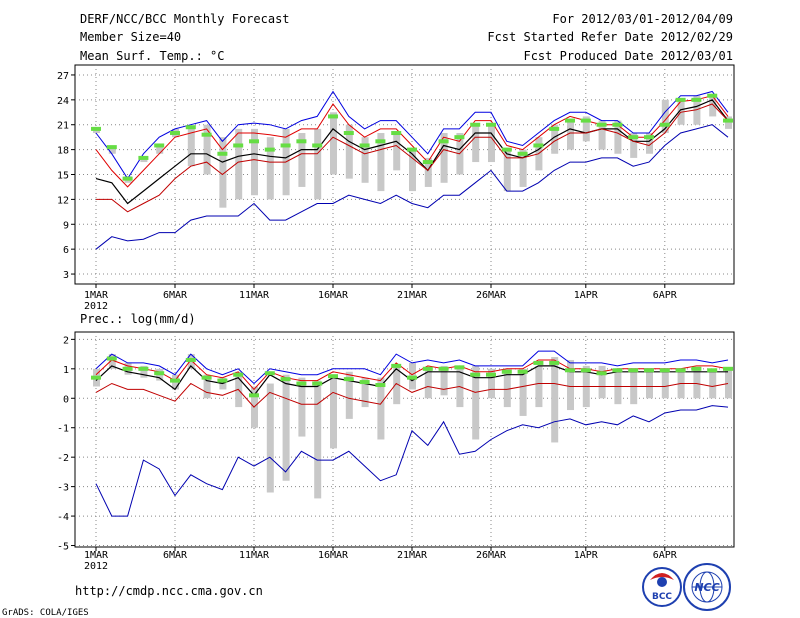  What do you see at coordinates (63, 176) in the screenshot?
I see `y-tick-label: 15` at bounding box center [63, 176].